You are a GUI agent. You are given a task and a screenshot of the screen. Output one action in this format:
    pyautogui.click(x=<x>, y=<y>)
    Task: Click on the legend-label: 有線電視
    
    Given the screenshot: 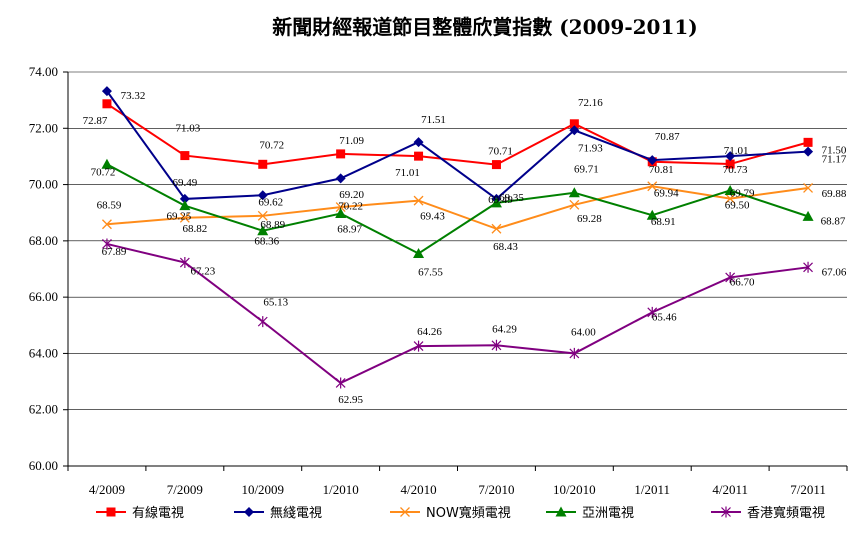 What is the action you would take?
    pyautogui.click(x=158, y=513)
    